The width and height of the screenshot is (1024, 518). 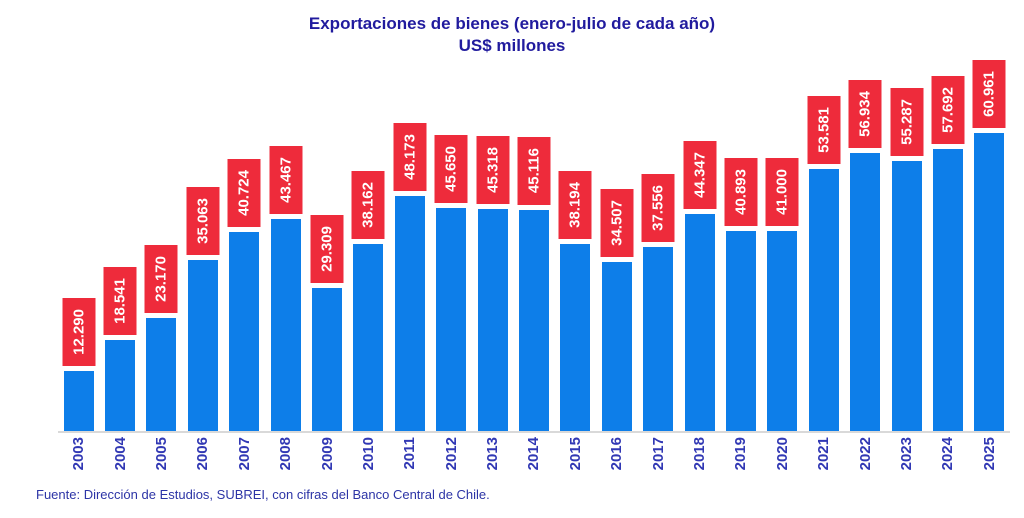 What do you see at coordinates (616, 460) in the screenshot?
I see `x-tick-2016: 2016` at bounding box center [616, 460].